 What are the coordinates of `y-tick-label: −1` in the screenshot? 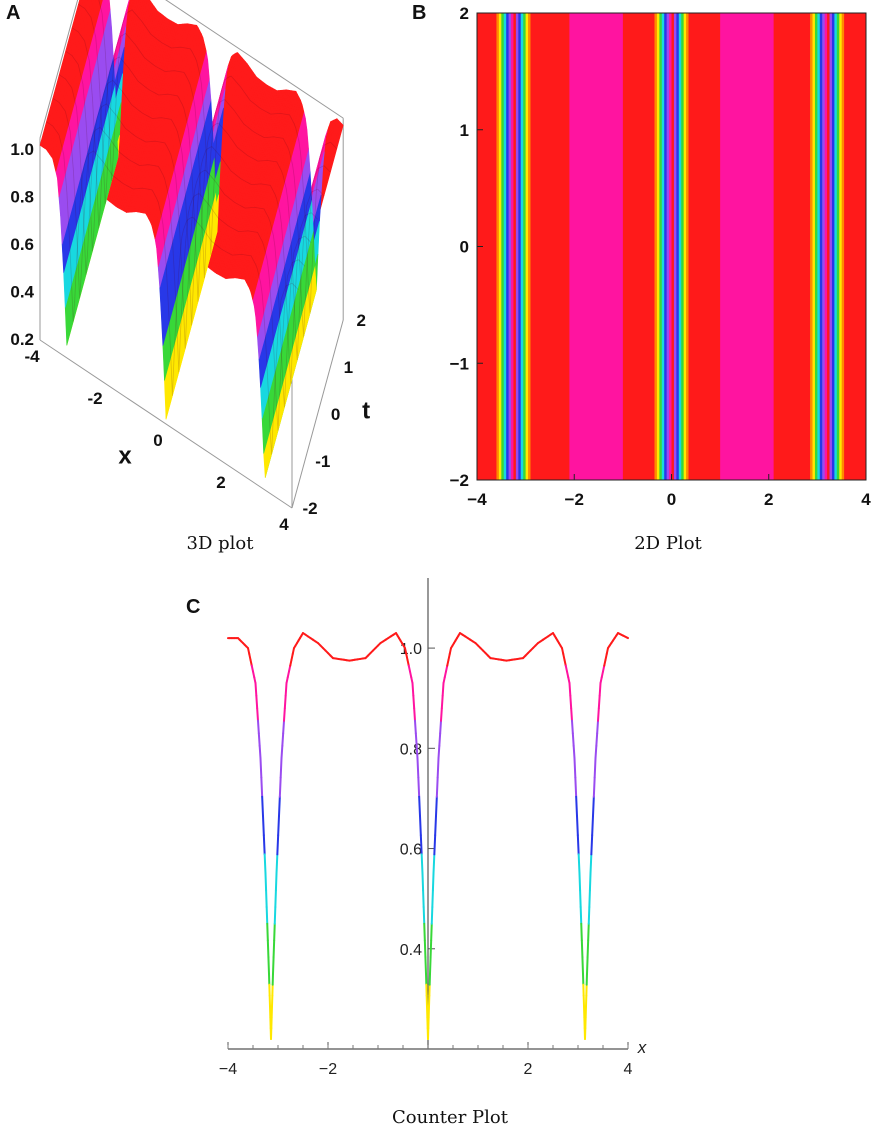 It's located at (459, 363).